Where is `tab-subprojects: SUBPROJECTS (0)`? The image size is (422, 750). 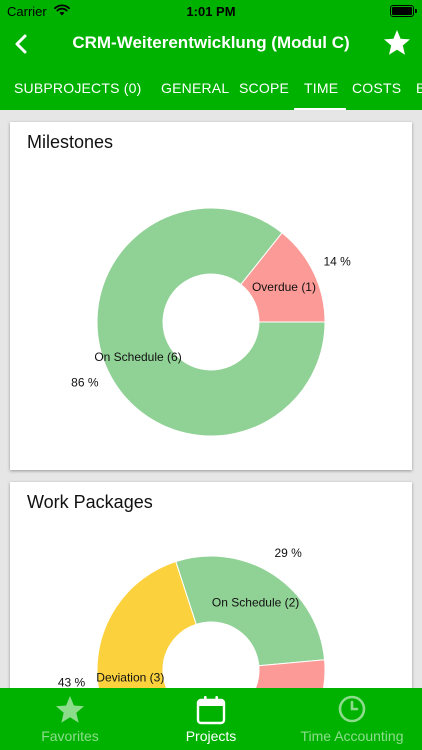
tab-subprojects: SUBPROJECTS (0) is located at coordinates (78, 88).